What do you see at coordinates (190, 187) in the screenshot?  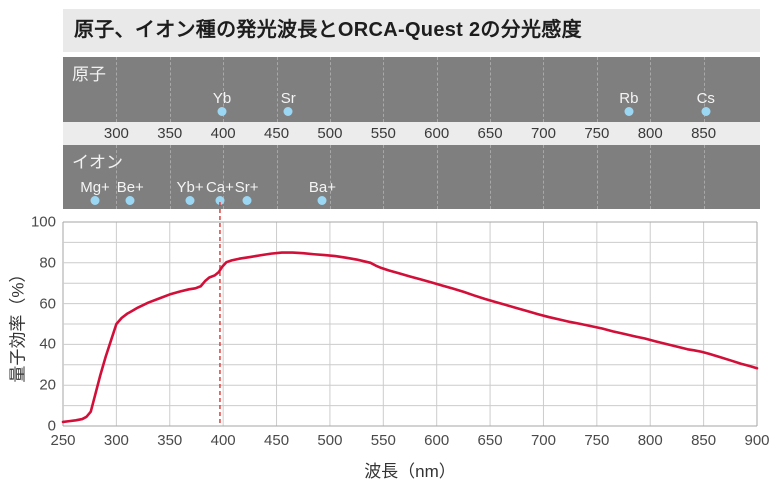 I see `ion-marker-label: Yb+` at bounding box center [190, 187].